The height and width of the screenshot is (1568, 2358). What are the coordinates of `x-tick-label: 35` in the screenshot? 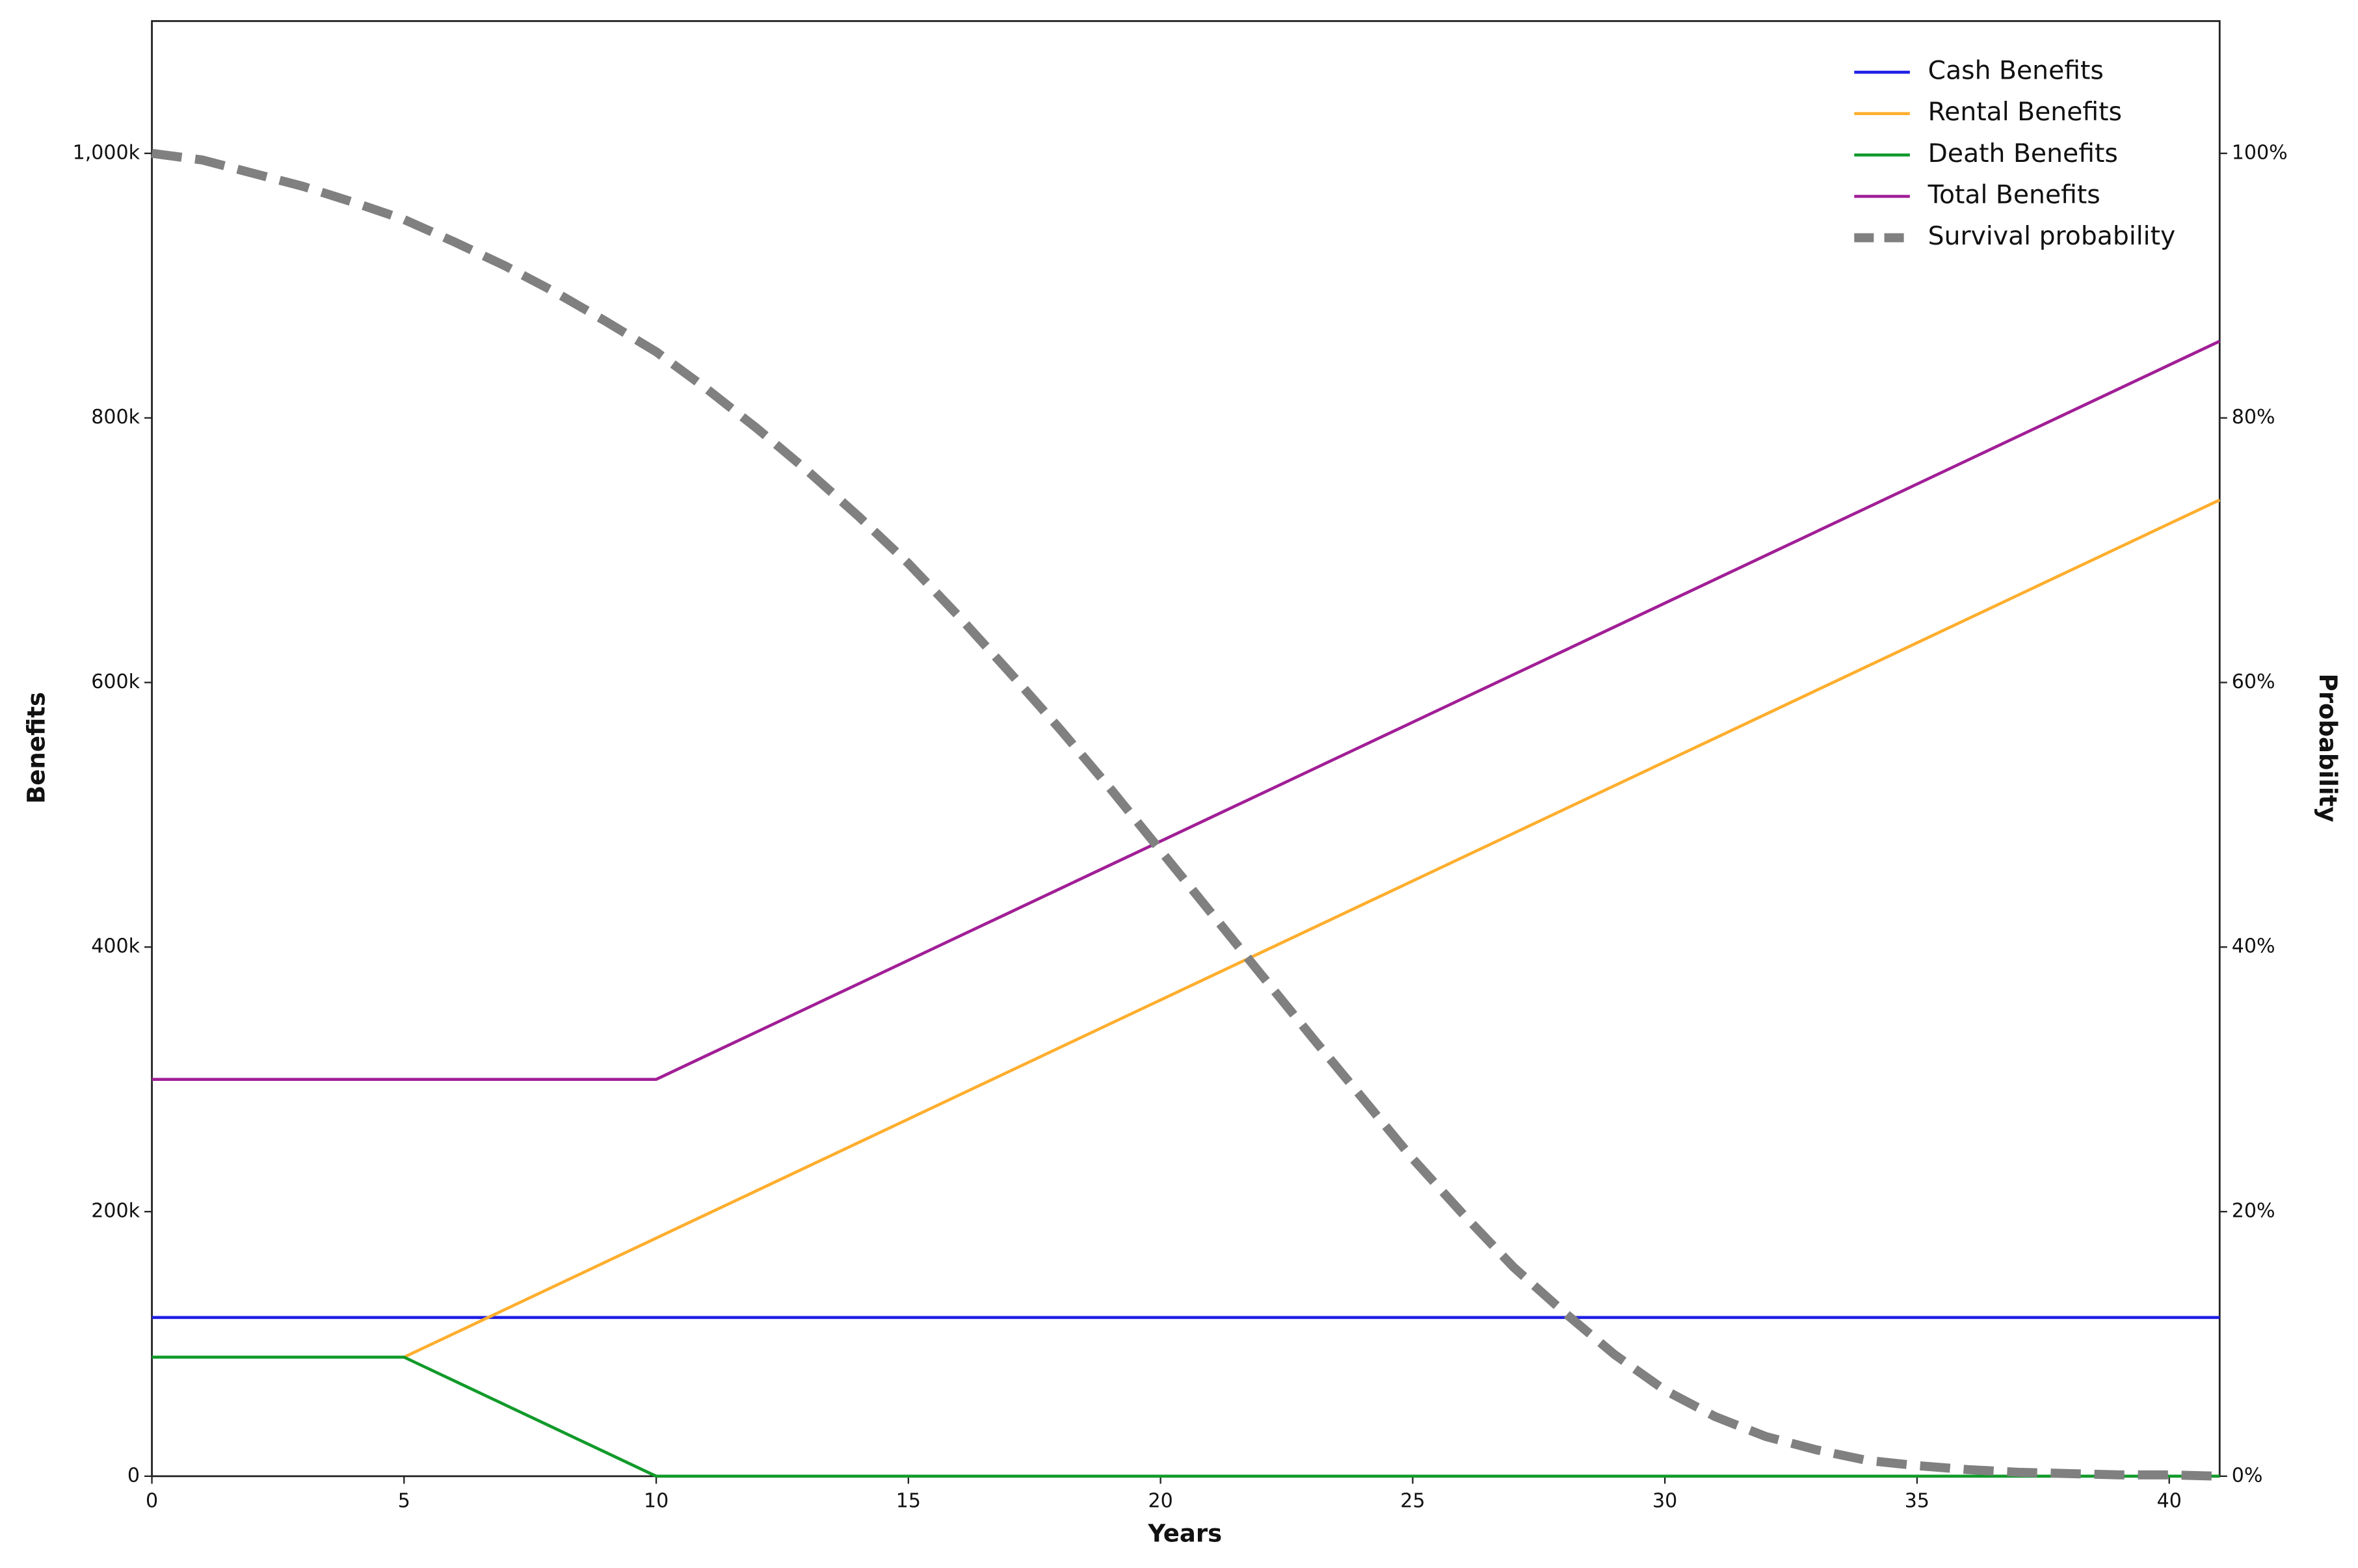 It's located at (1917, 1502).